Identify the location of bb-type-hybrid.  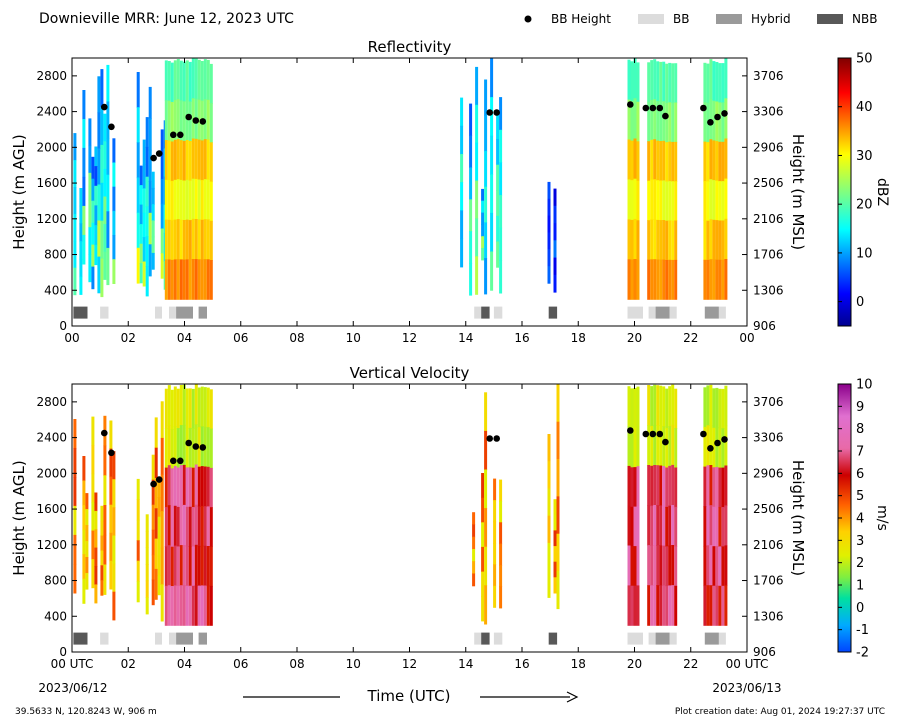
(184, 638).